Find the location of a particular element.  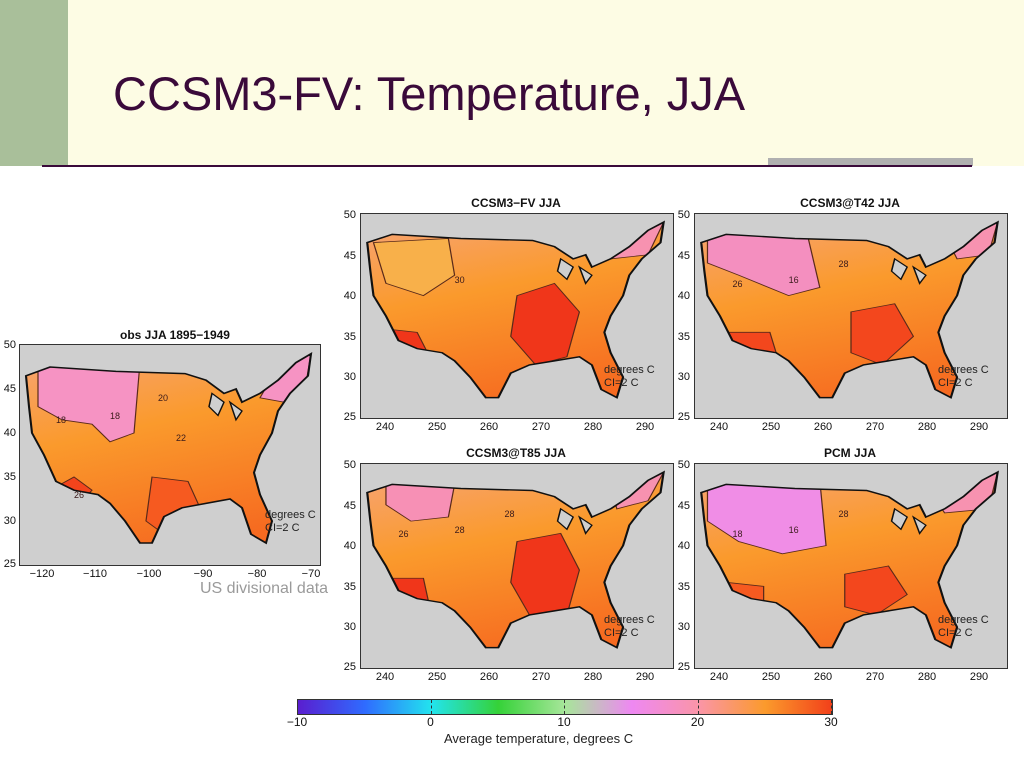

ccsm3-t85-map: 28 26 28 is located at coordinates (517, 566).